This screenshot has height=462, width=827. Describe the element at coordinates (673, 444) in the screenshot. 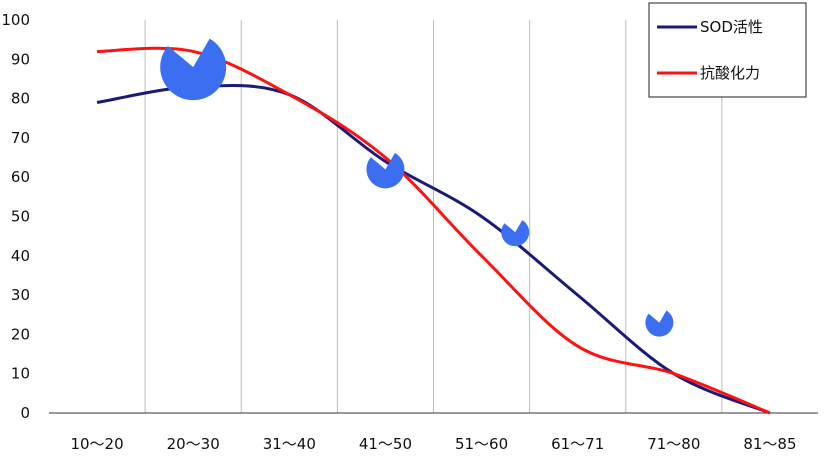

I see `x-tick-label: 71～80` at that location.